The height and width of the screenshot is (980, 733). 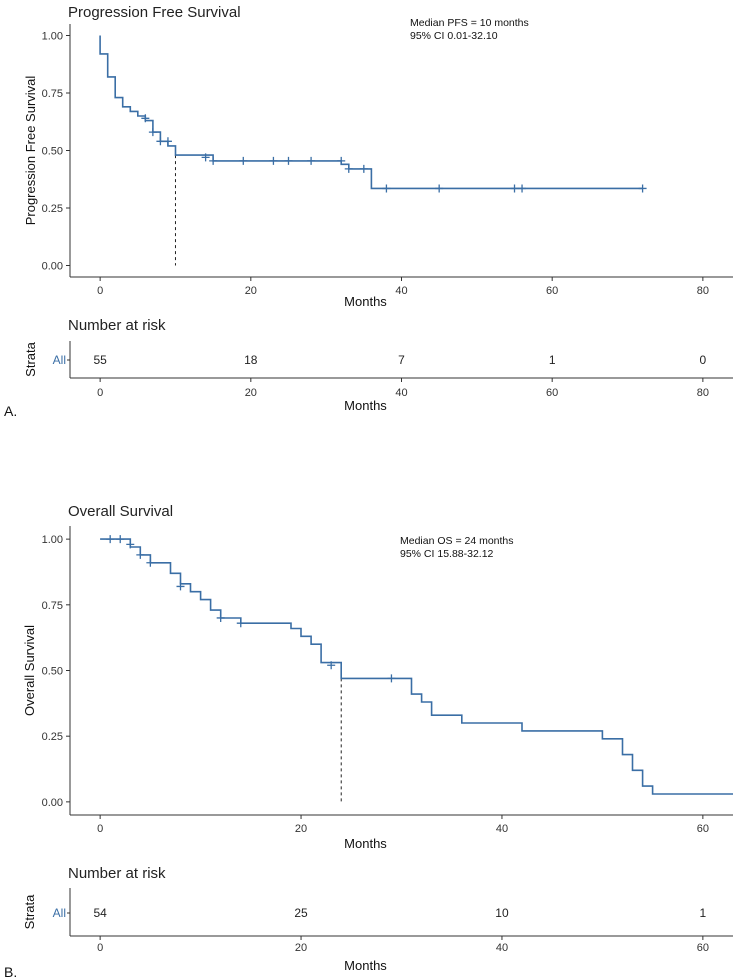 What do you see at coordinates (30, 151) in the screenshot?
I see `y-axis-label: Progression Free Survival` at bounding box center [30, 151].